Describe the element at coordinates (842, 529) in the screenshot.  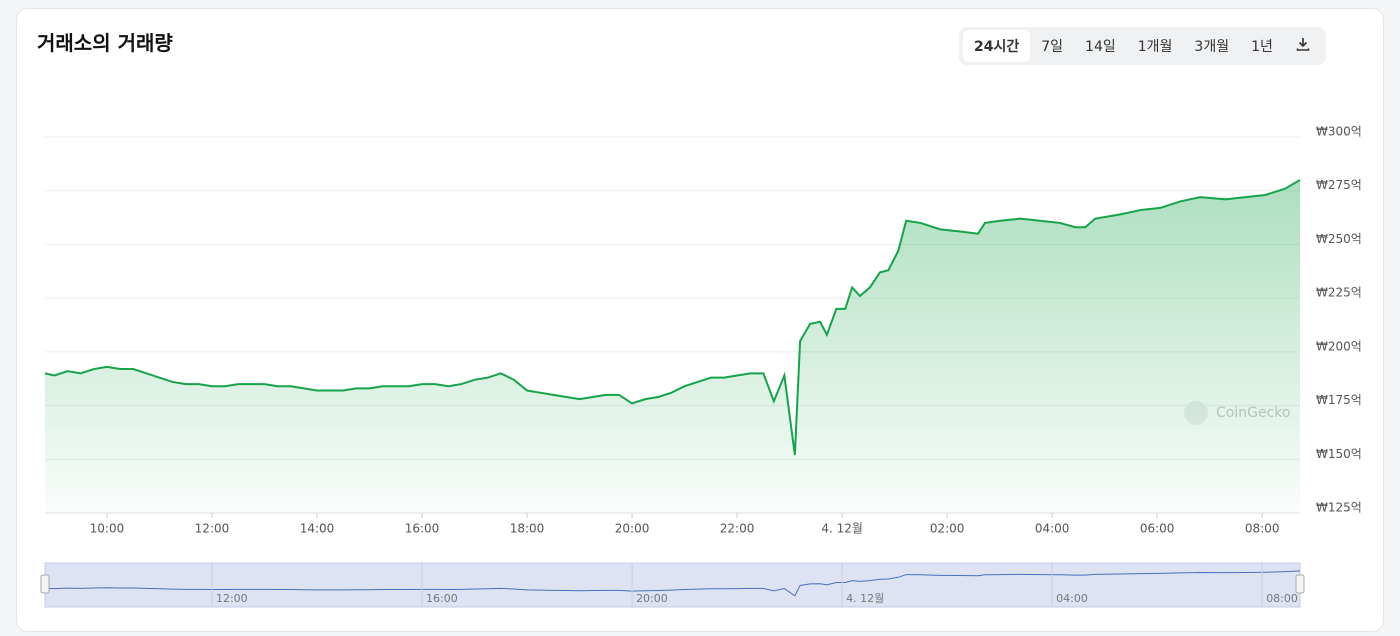
I see `x-tick-label: 4. 12월` at that location.